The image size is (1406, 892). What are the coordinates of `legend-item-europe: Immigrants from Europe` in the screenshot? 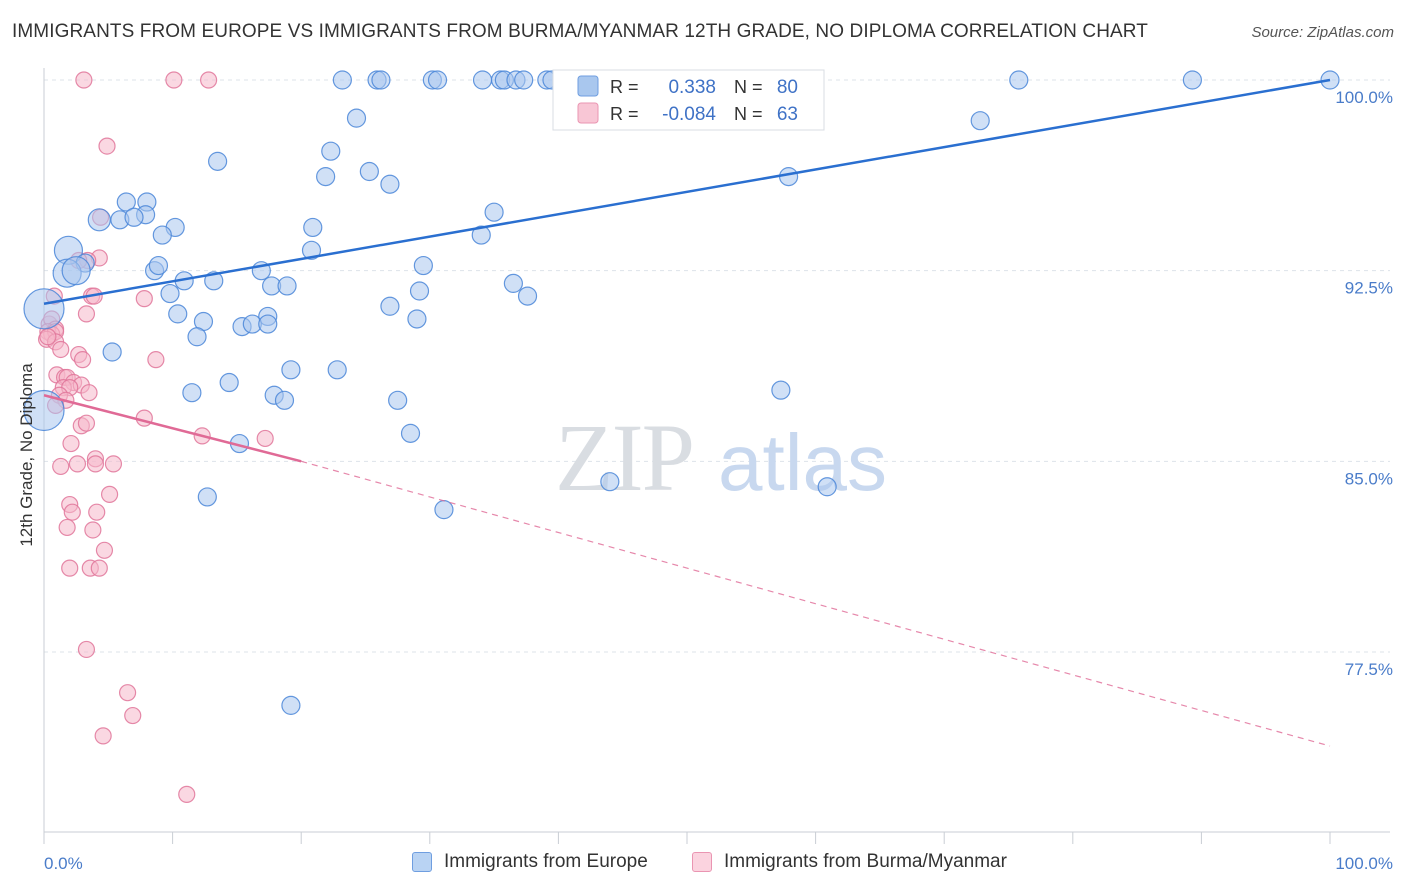 It's located at (530, 862).